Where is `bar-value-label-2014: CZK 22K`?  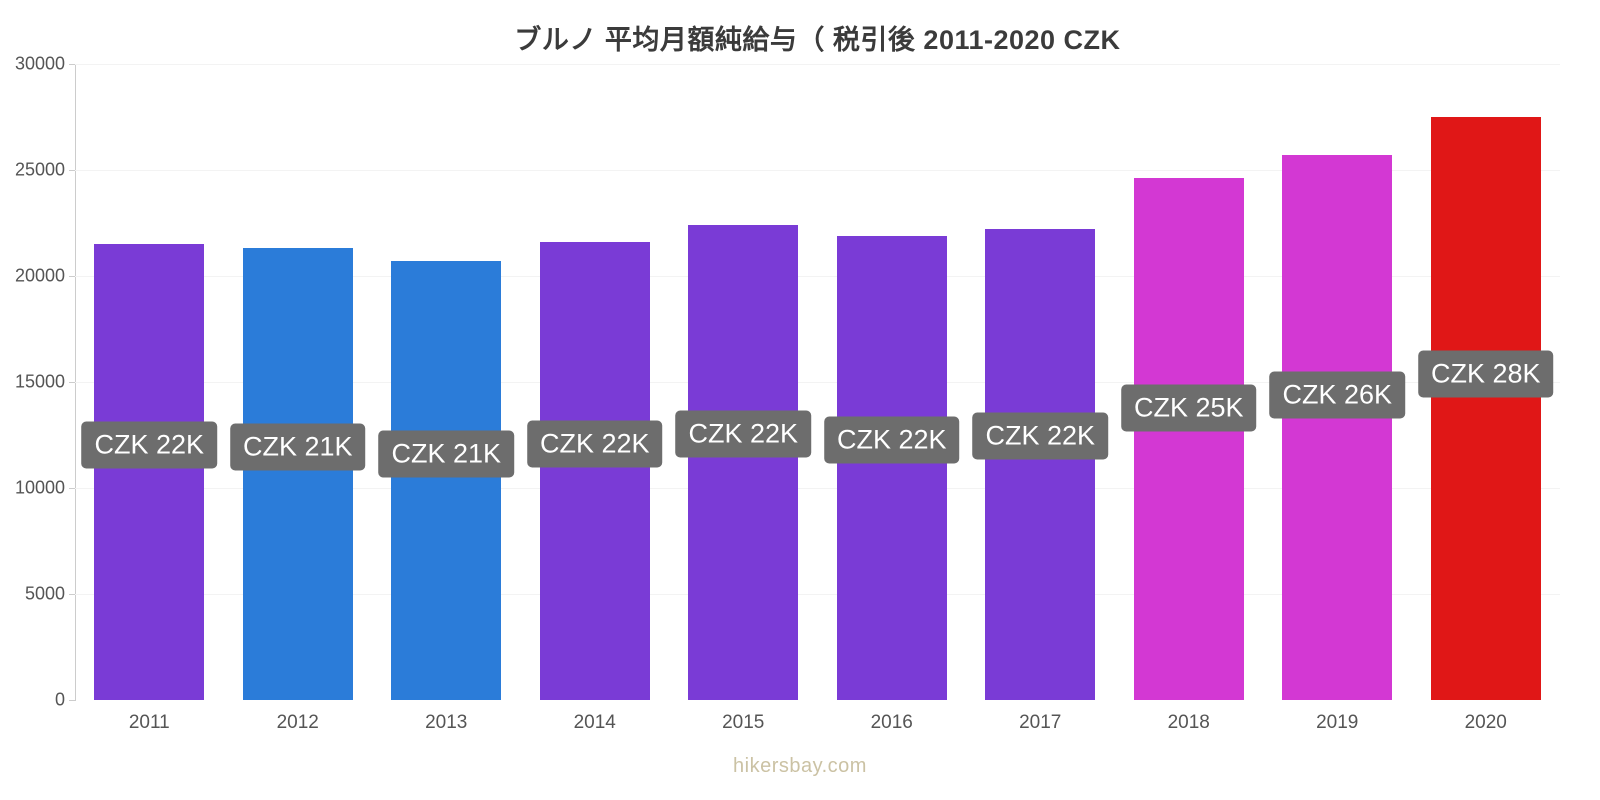
bar-value-label-2014: CZK 22K is located at coordinates (594, 444).